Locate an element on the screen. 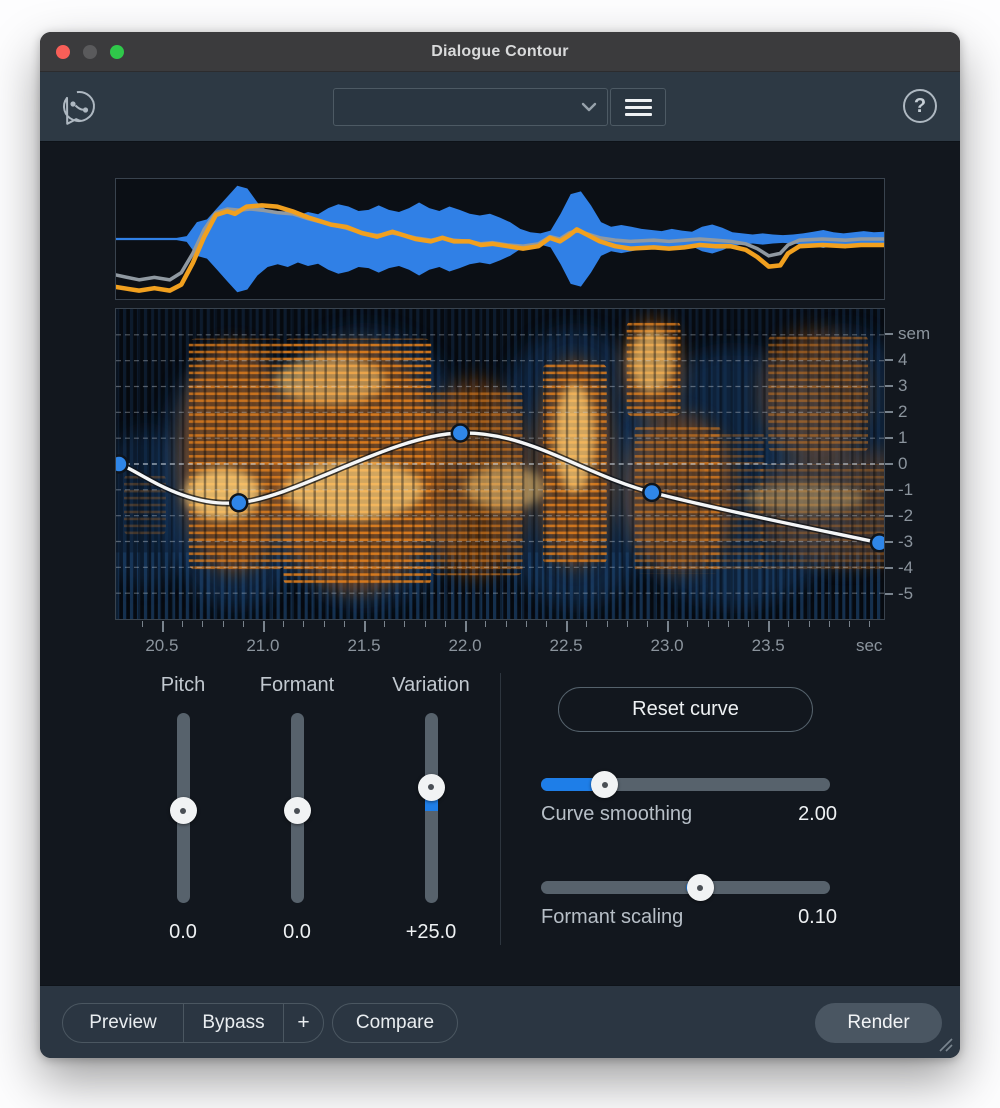 The width and height of the screenshot is (1000, 1108). title-bar: Dialogue Contour is located at coordinates (500, 52).